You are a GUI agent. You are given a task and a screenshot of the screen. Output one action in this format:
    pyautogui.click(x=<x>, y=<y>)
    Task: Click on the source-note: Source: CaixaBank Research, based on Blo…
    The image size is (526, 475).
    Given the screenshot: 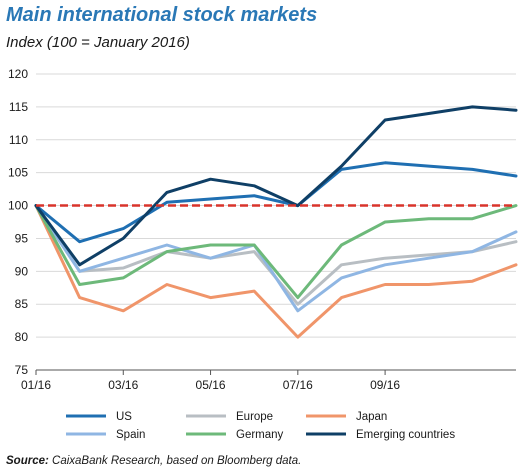 What is the action you would take?
    pyautogui.click(x=153, y=461)
    